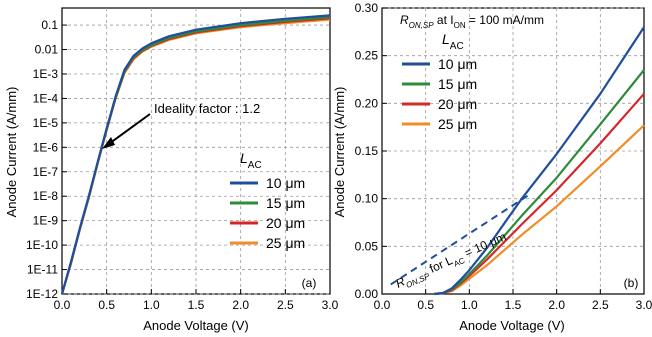 The image size is (652, 337). I want to click on panel-a-legend-title: LAC, so click(251, 160).